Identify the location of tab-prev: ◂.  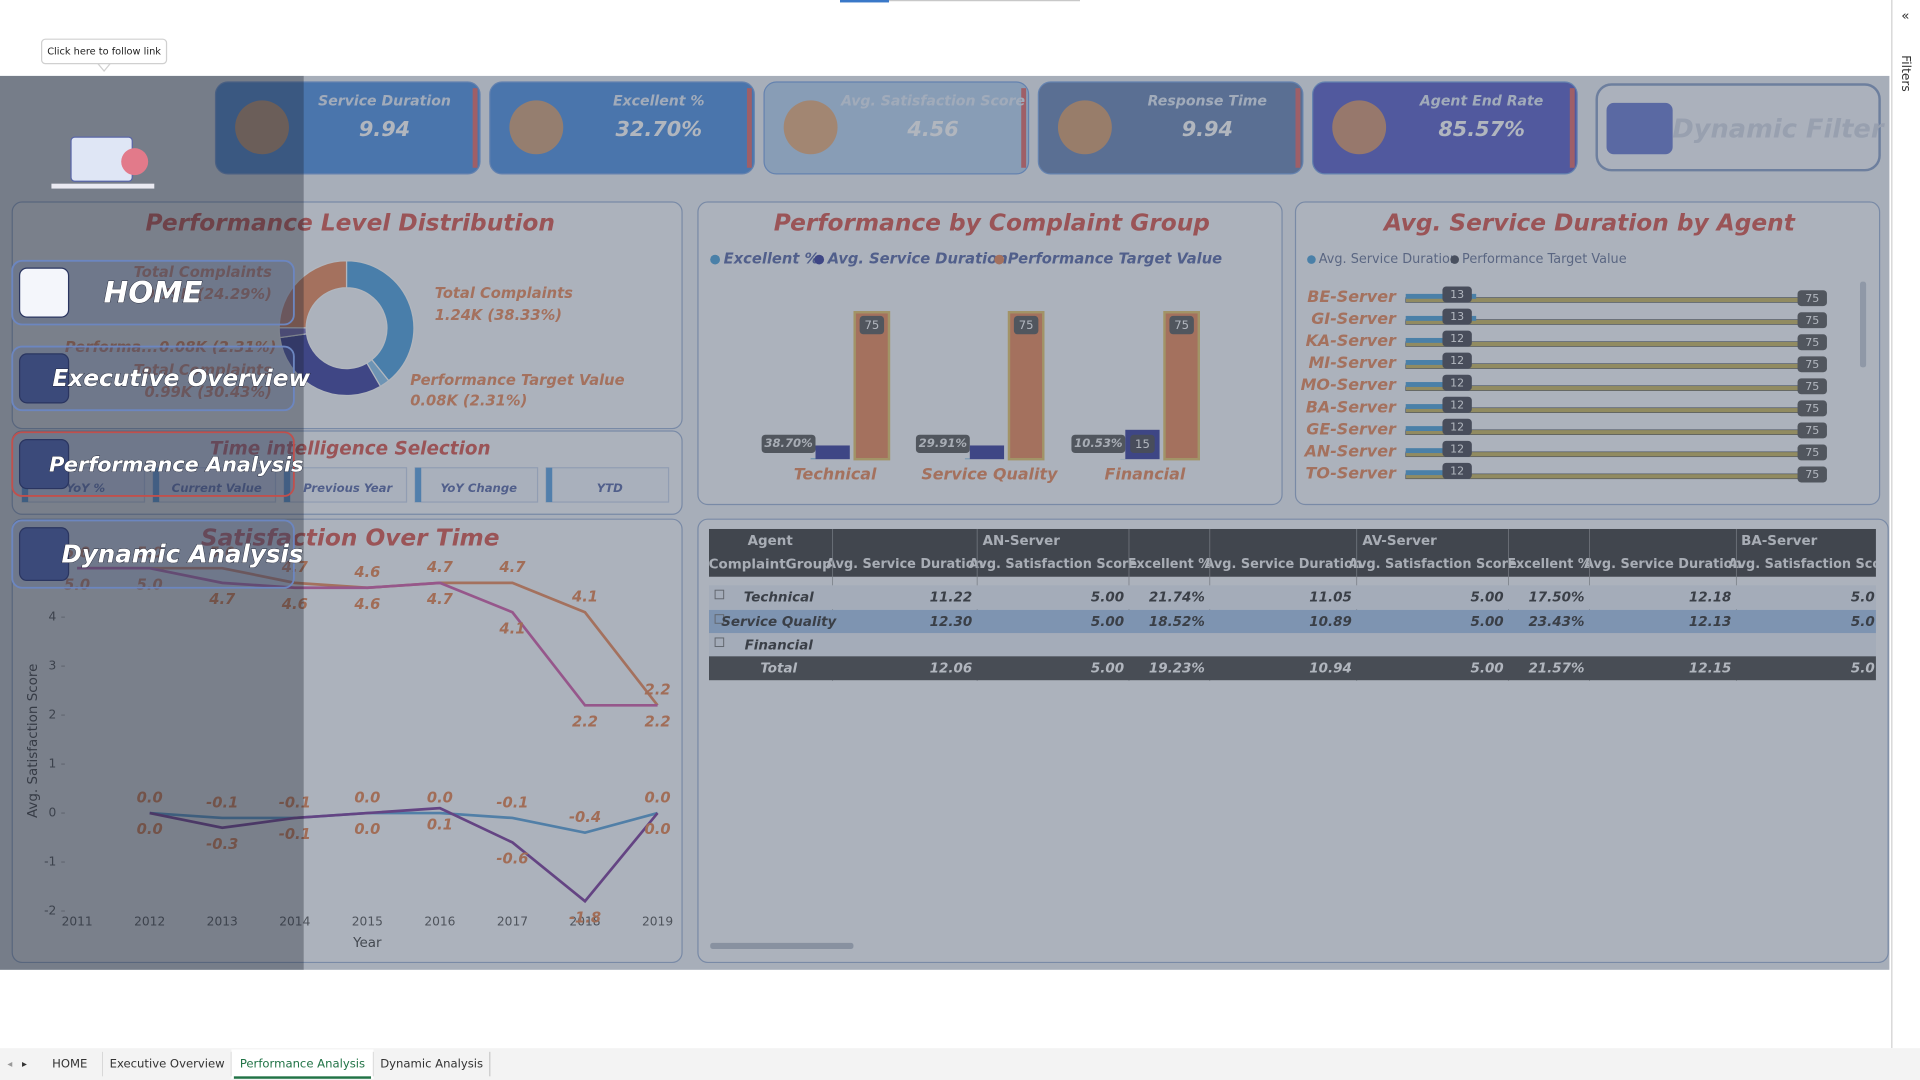
(9, 1064).